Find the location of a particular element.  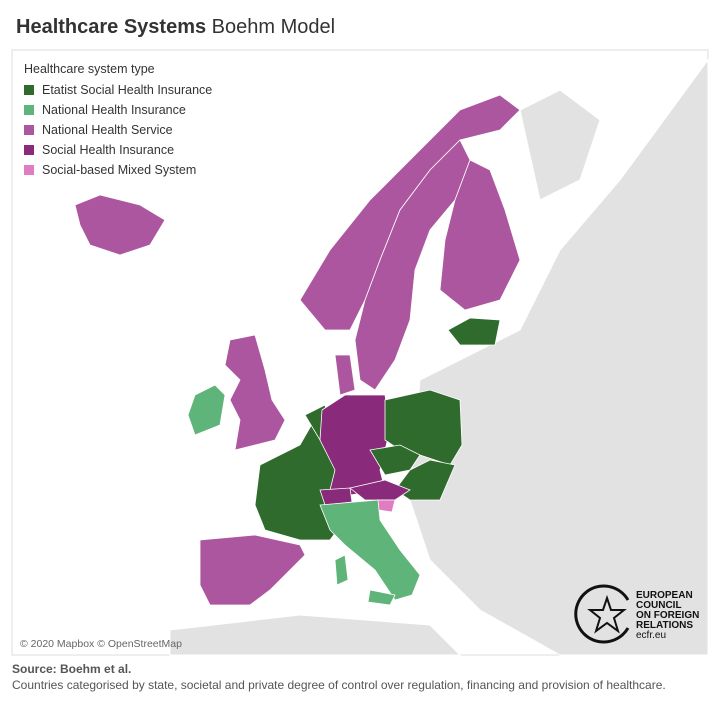

logo-line: RELATIONS is located at coordinates (665, 625).